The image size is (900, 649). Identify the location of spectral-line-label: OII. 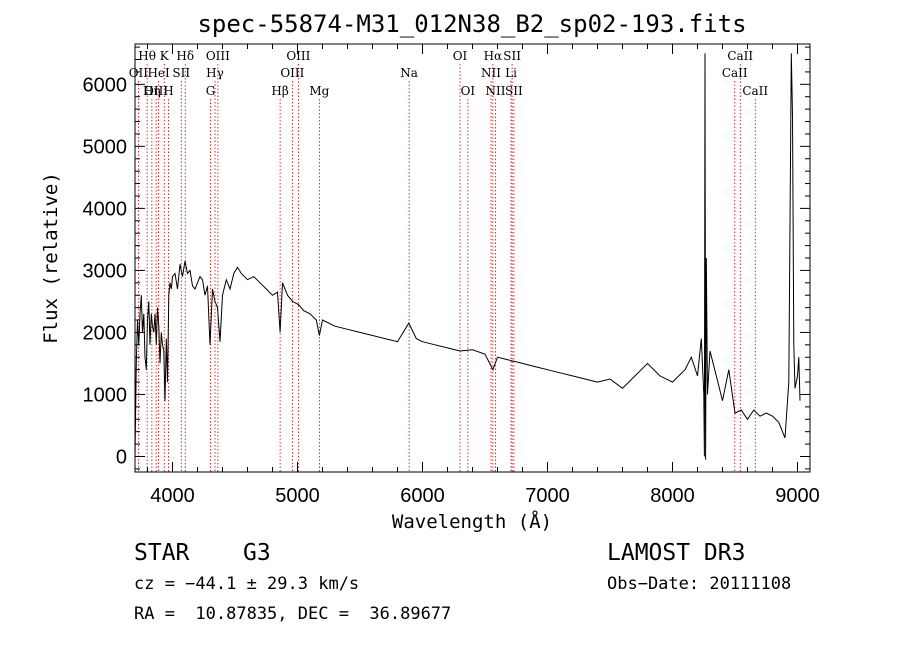
(139, 73).